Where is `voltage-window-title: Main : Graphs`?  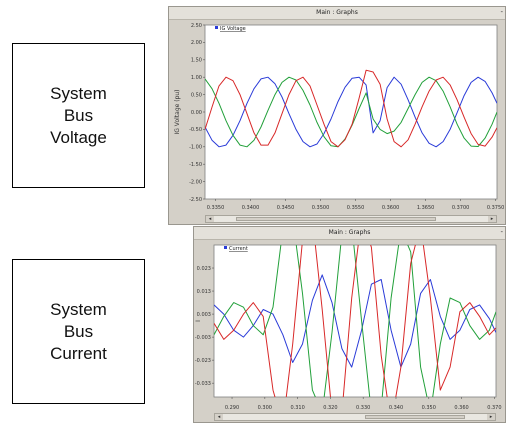 voltage-window-title: Main : Graphs is located at coordinates (337, 12).